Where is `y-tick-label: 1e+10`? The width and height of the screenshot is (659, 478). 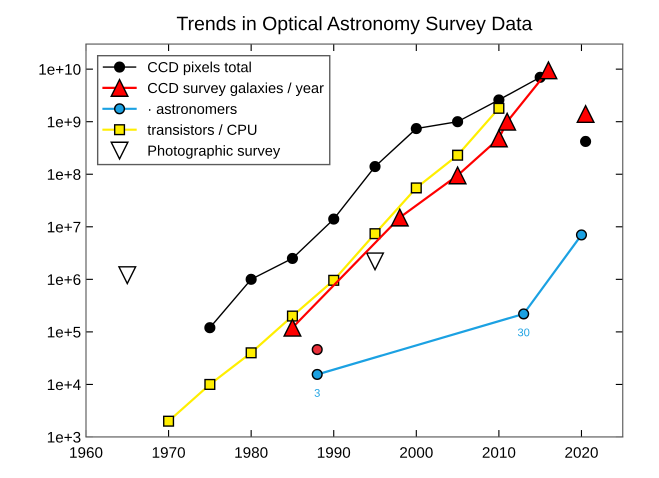
y-tick-label: 1e+10 is located at coordinates (60, 69).